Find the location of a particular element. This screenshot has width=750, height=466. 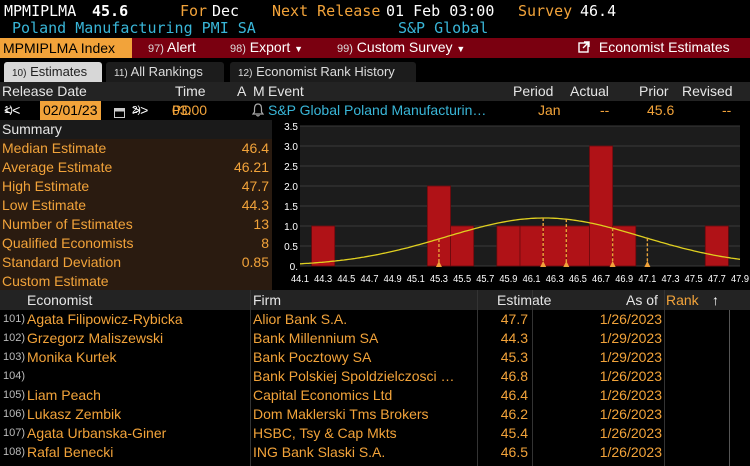

tab-estimates: 10) Estimates is located at coordinates (53, 72).